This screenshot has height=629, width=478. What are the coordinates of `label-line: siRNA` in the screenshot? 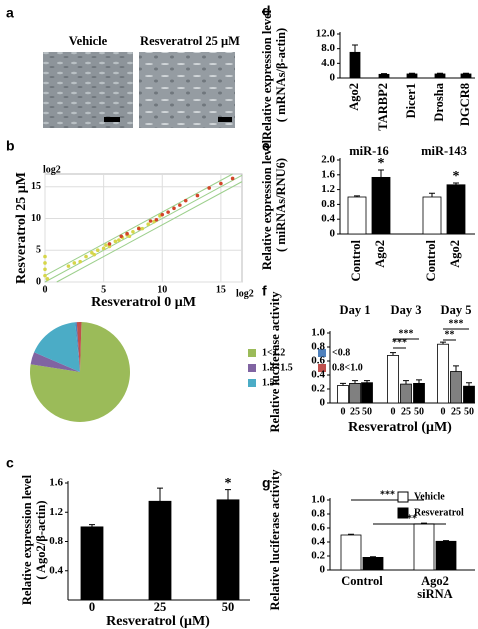 It's located at (434, 594).